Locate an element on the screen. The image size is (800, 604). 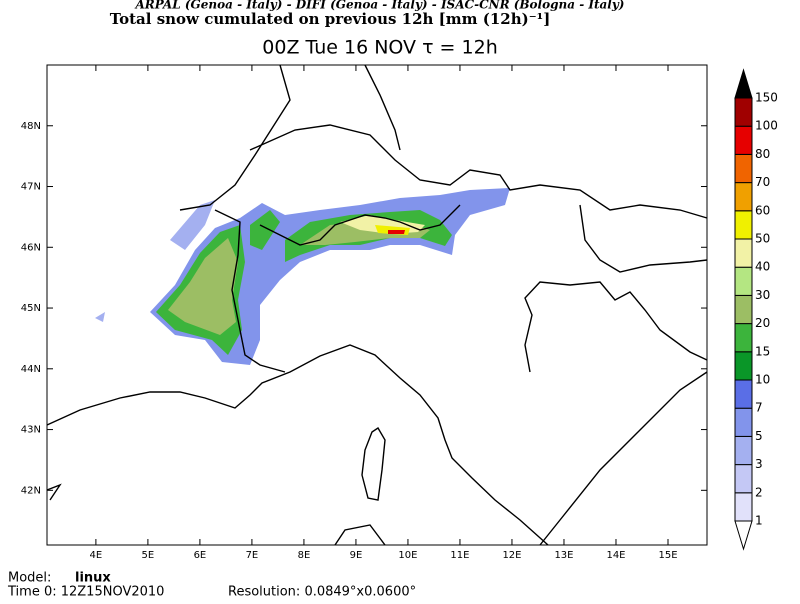
colorbar-label: 2 is located at coordinates (759, 492).